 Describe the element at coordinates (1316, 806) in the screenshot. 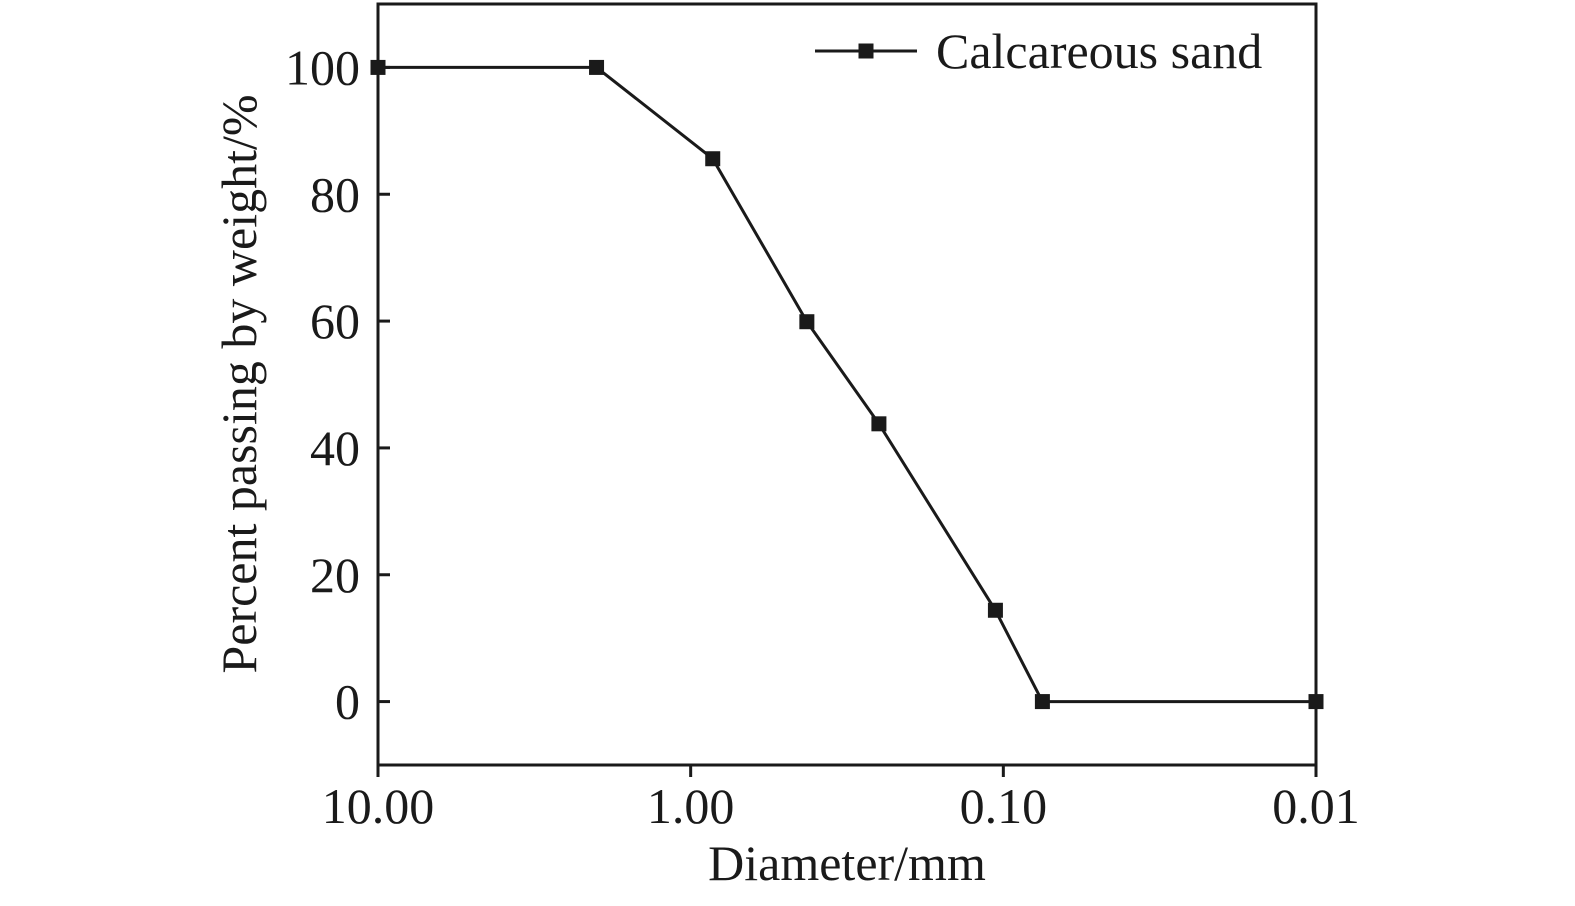

I see `x-tick-label: 0.01` at that location.